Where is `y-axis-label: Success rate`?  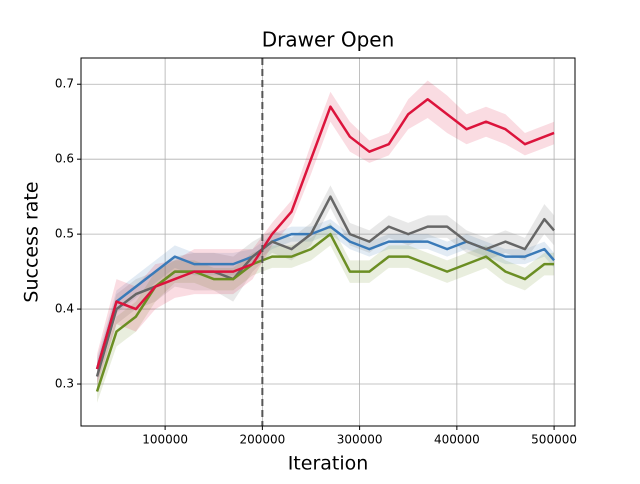 y-axis-label: Success rate is located at coordinates (32, 241).